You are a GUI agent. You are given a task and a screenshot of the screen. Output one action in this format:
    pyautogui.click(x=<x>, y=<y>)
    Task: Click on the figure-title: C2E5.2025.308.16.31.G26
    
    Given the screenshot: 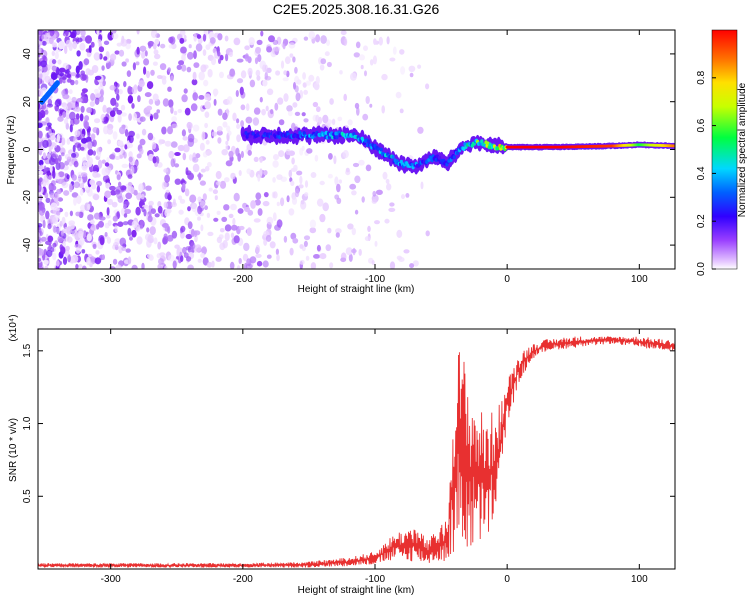 What is the action you would take?
    pyautogui.click(x=356, y=9)
    